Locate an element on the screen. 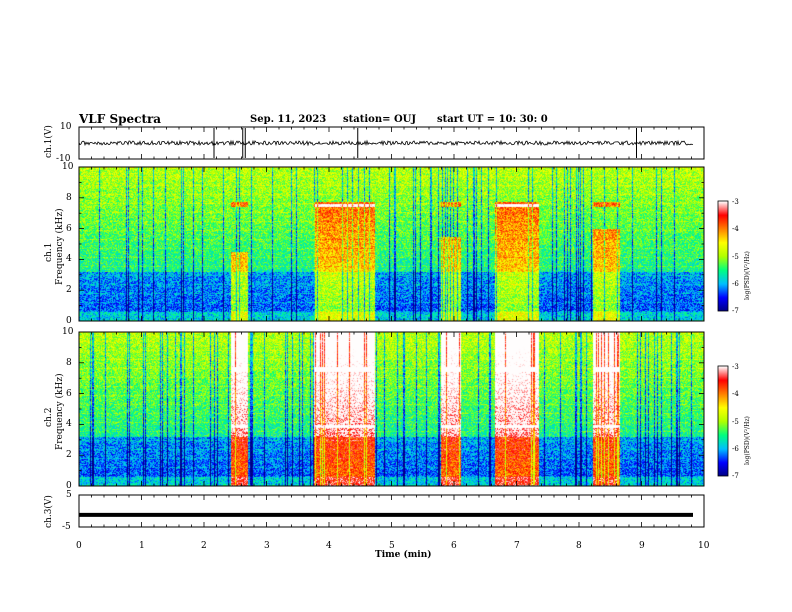 The width and height of the screenshot is (792, 612). xtick-0: 0 is located at coordinates (79, 546).